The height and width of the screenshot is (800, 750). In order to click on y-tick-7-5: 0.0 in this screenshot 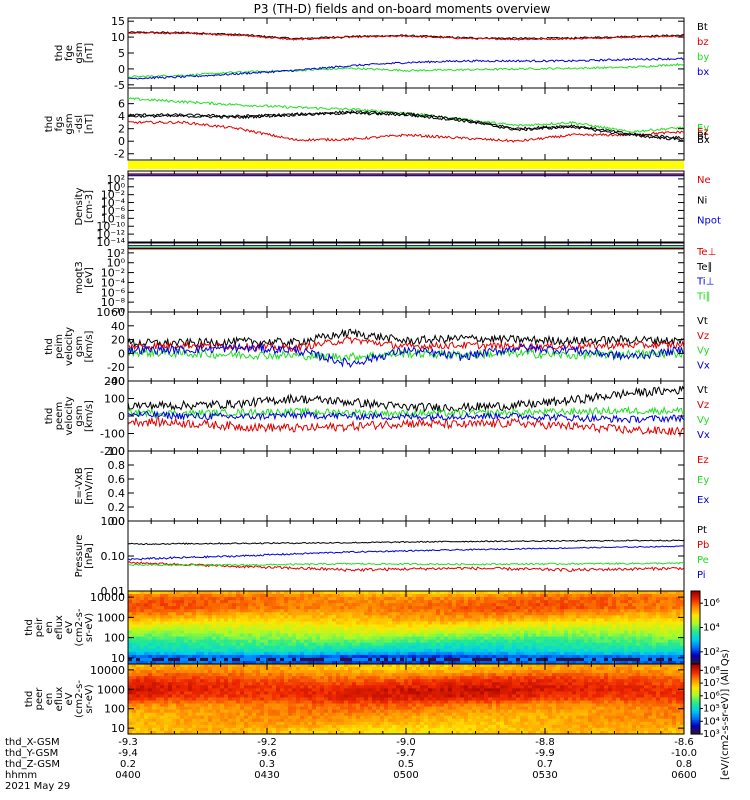, I will do `click(117, 521)`.